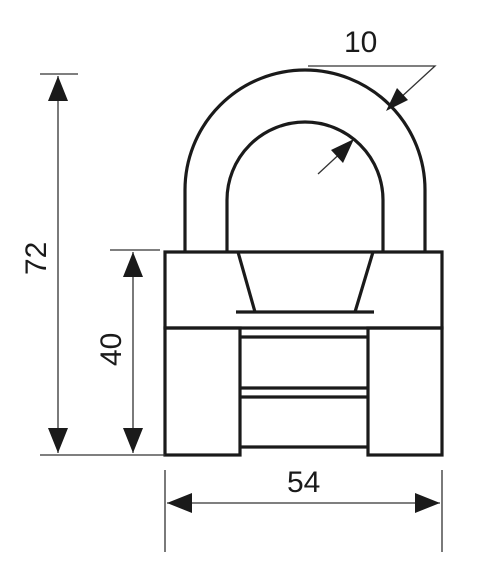  I want to click on body-height-arrow-top, so click(133, 264).